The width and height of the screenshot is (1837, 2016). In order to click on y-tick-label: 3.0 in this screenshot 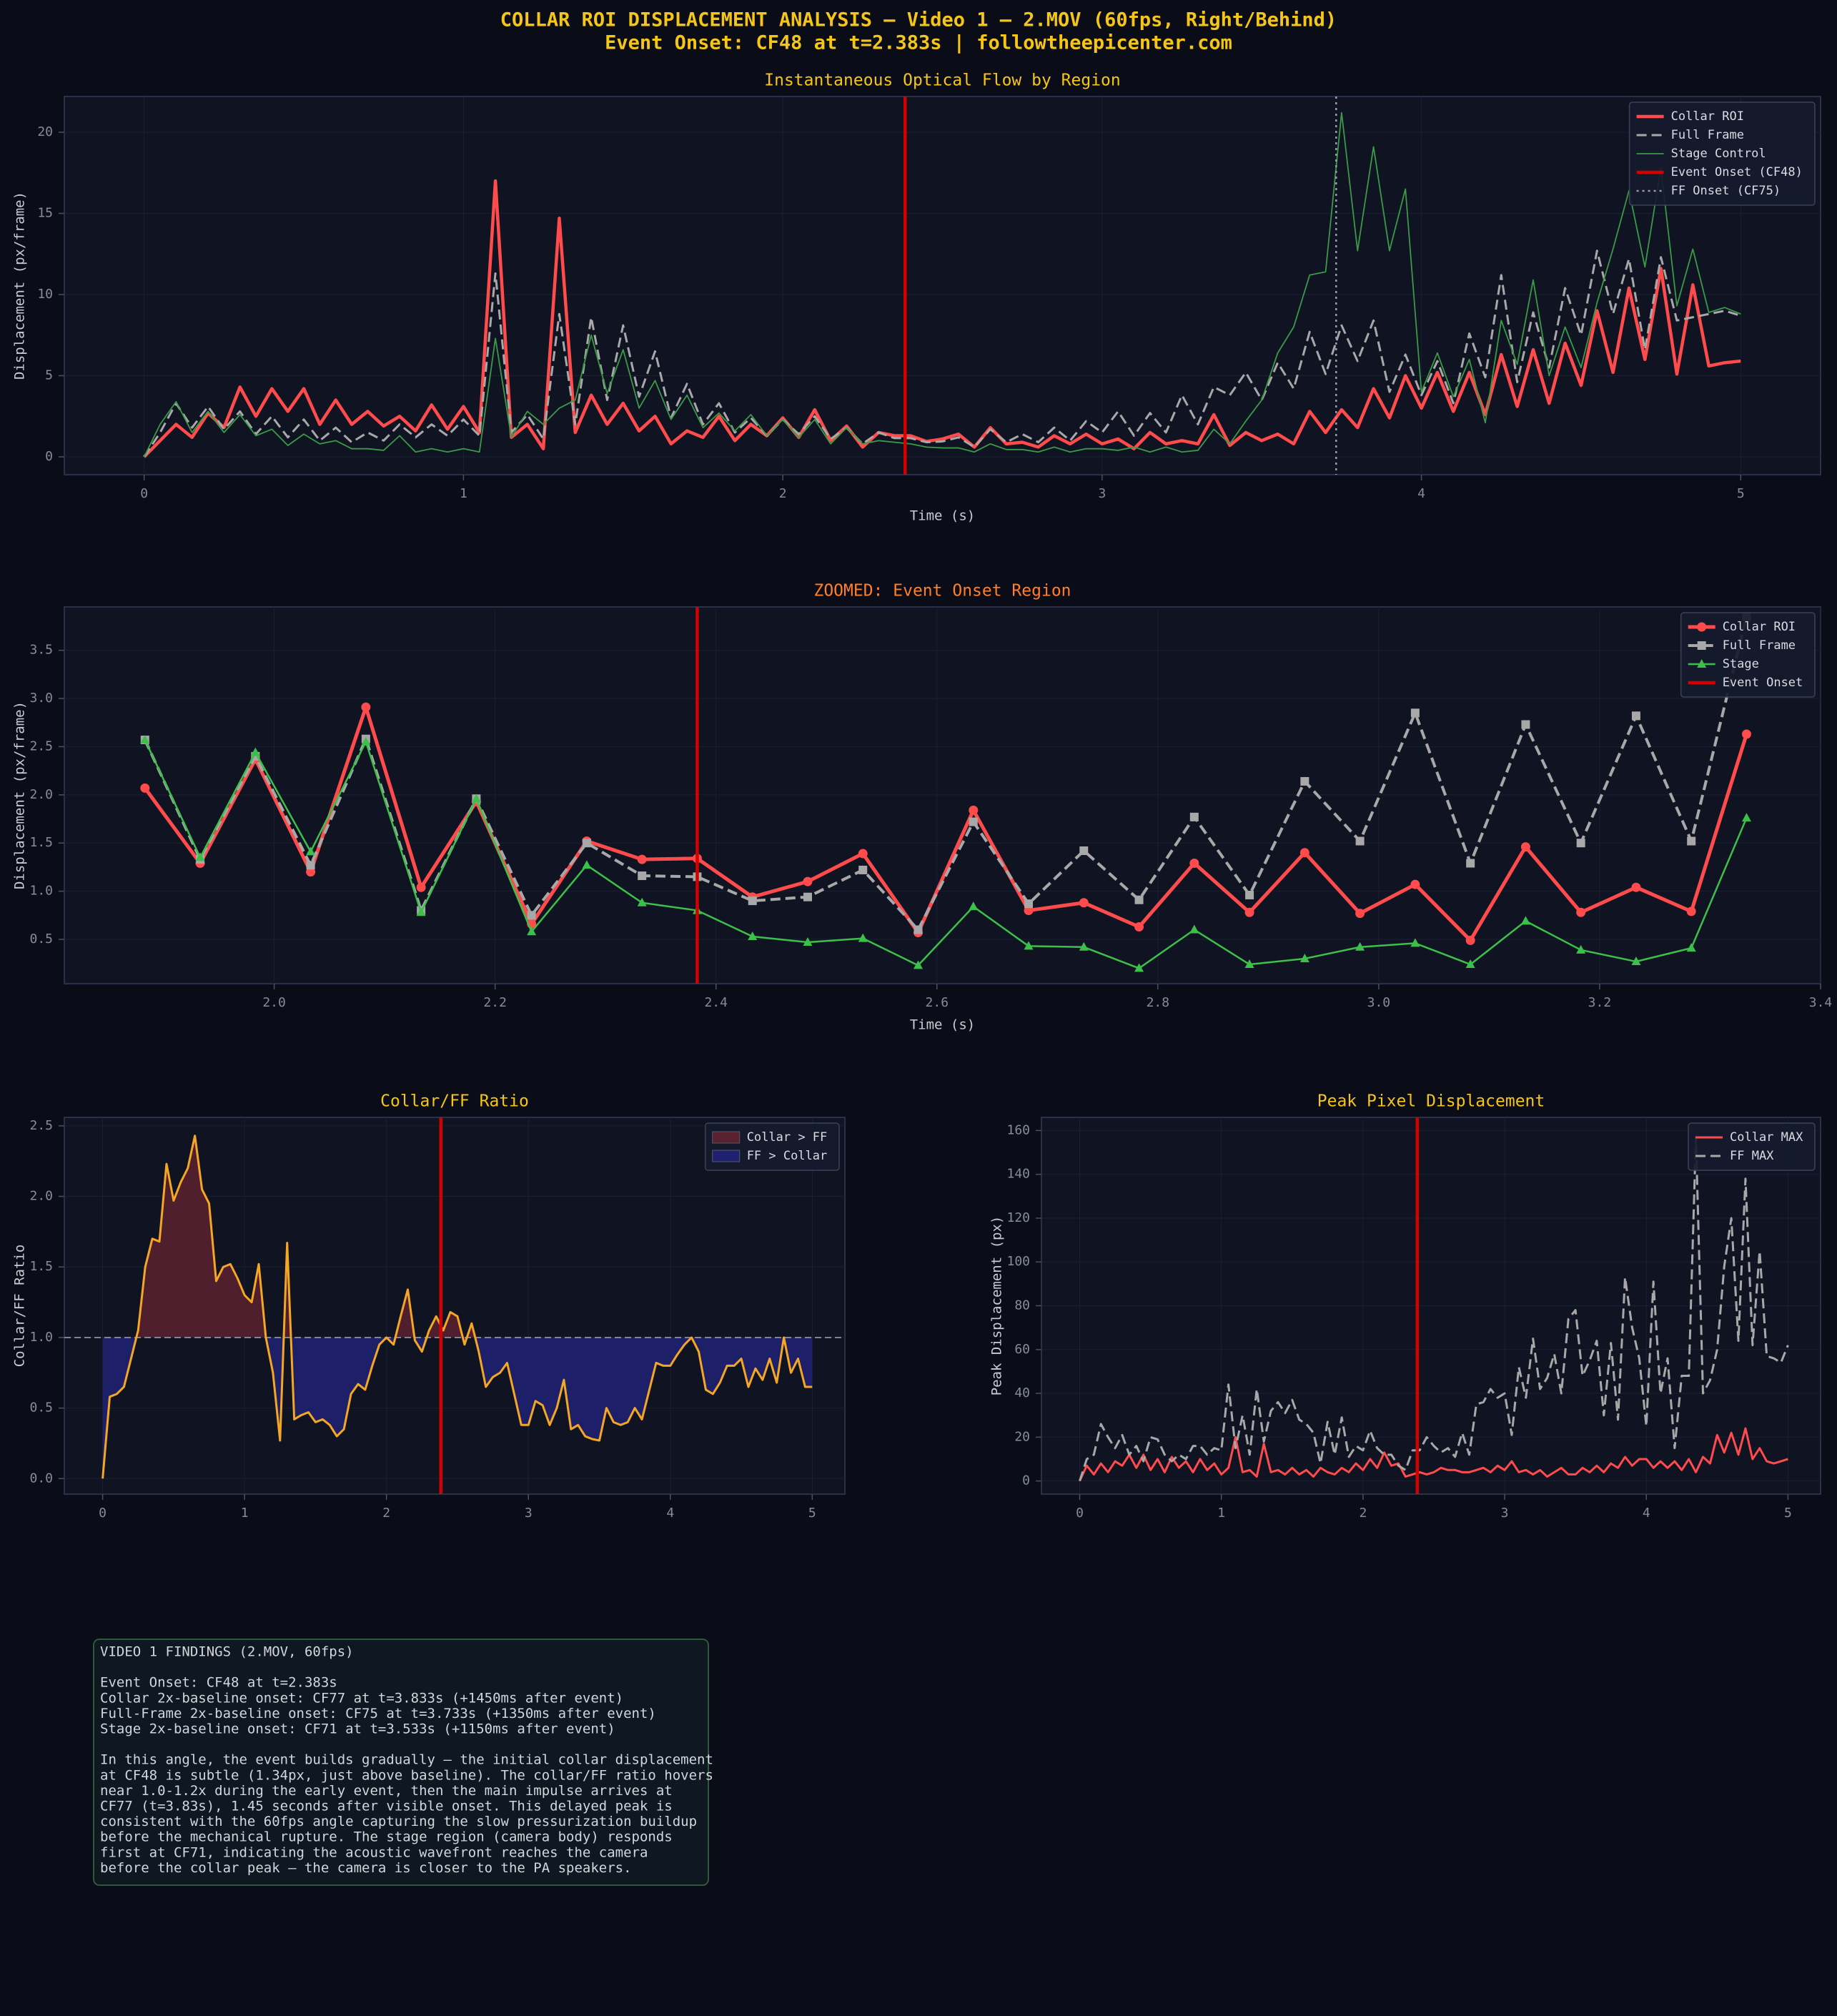, I will do `click(41, 698)`.